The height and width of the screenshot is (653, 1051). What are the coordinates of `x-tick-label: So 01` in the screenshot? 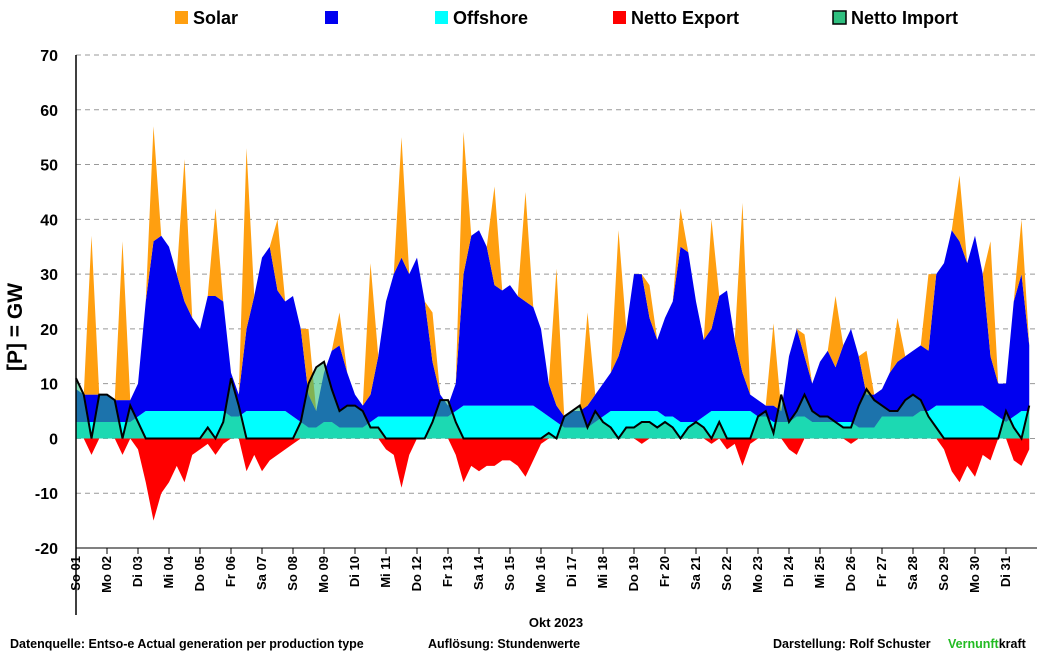 It's located at (75, 573).